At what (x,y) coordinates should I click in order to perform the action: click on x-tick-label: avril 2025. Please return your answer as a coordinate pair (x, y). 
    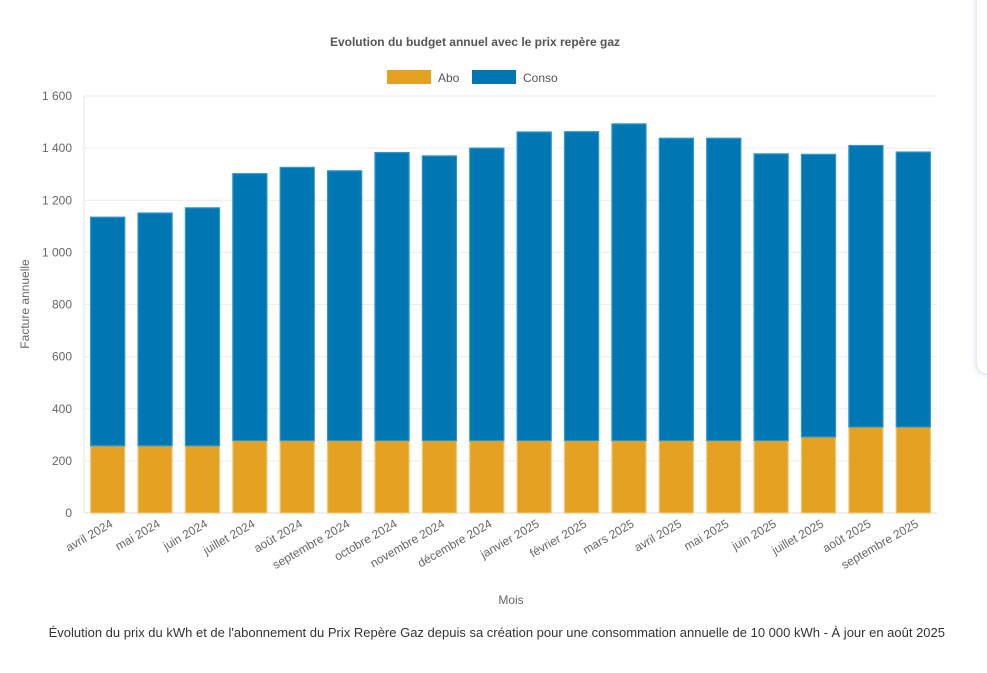
    Looking at the image, I should click on (658, 535).